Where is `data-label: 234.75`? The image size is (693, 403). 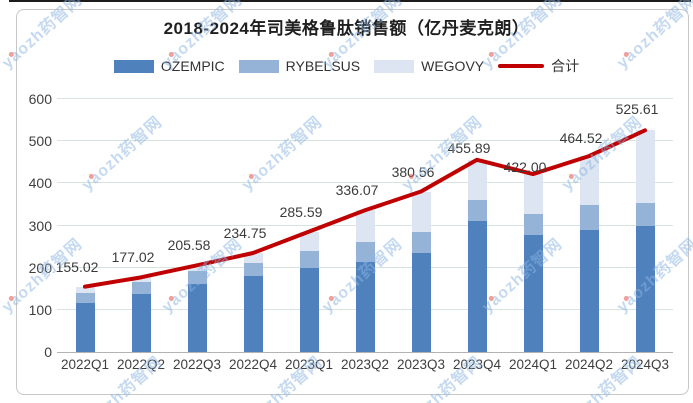 data-label: 234.75 is located at coordinates (245, 233).